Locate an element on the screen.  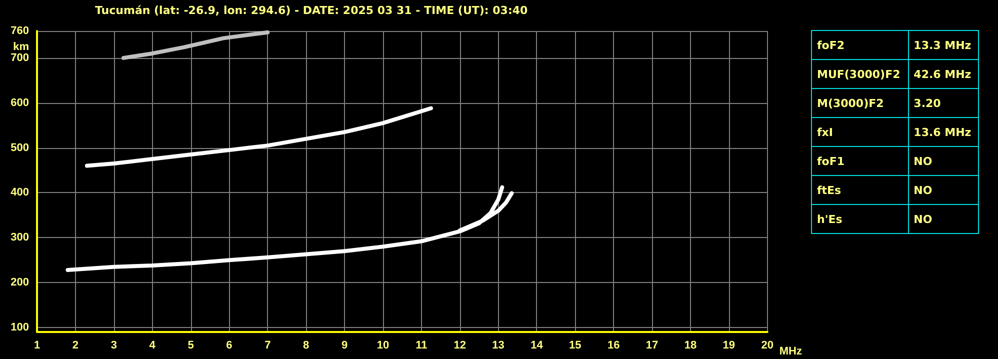
x-tick-label: 4 is located at coordinates (152, 346).